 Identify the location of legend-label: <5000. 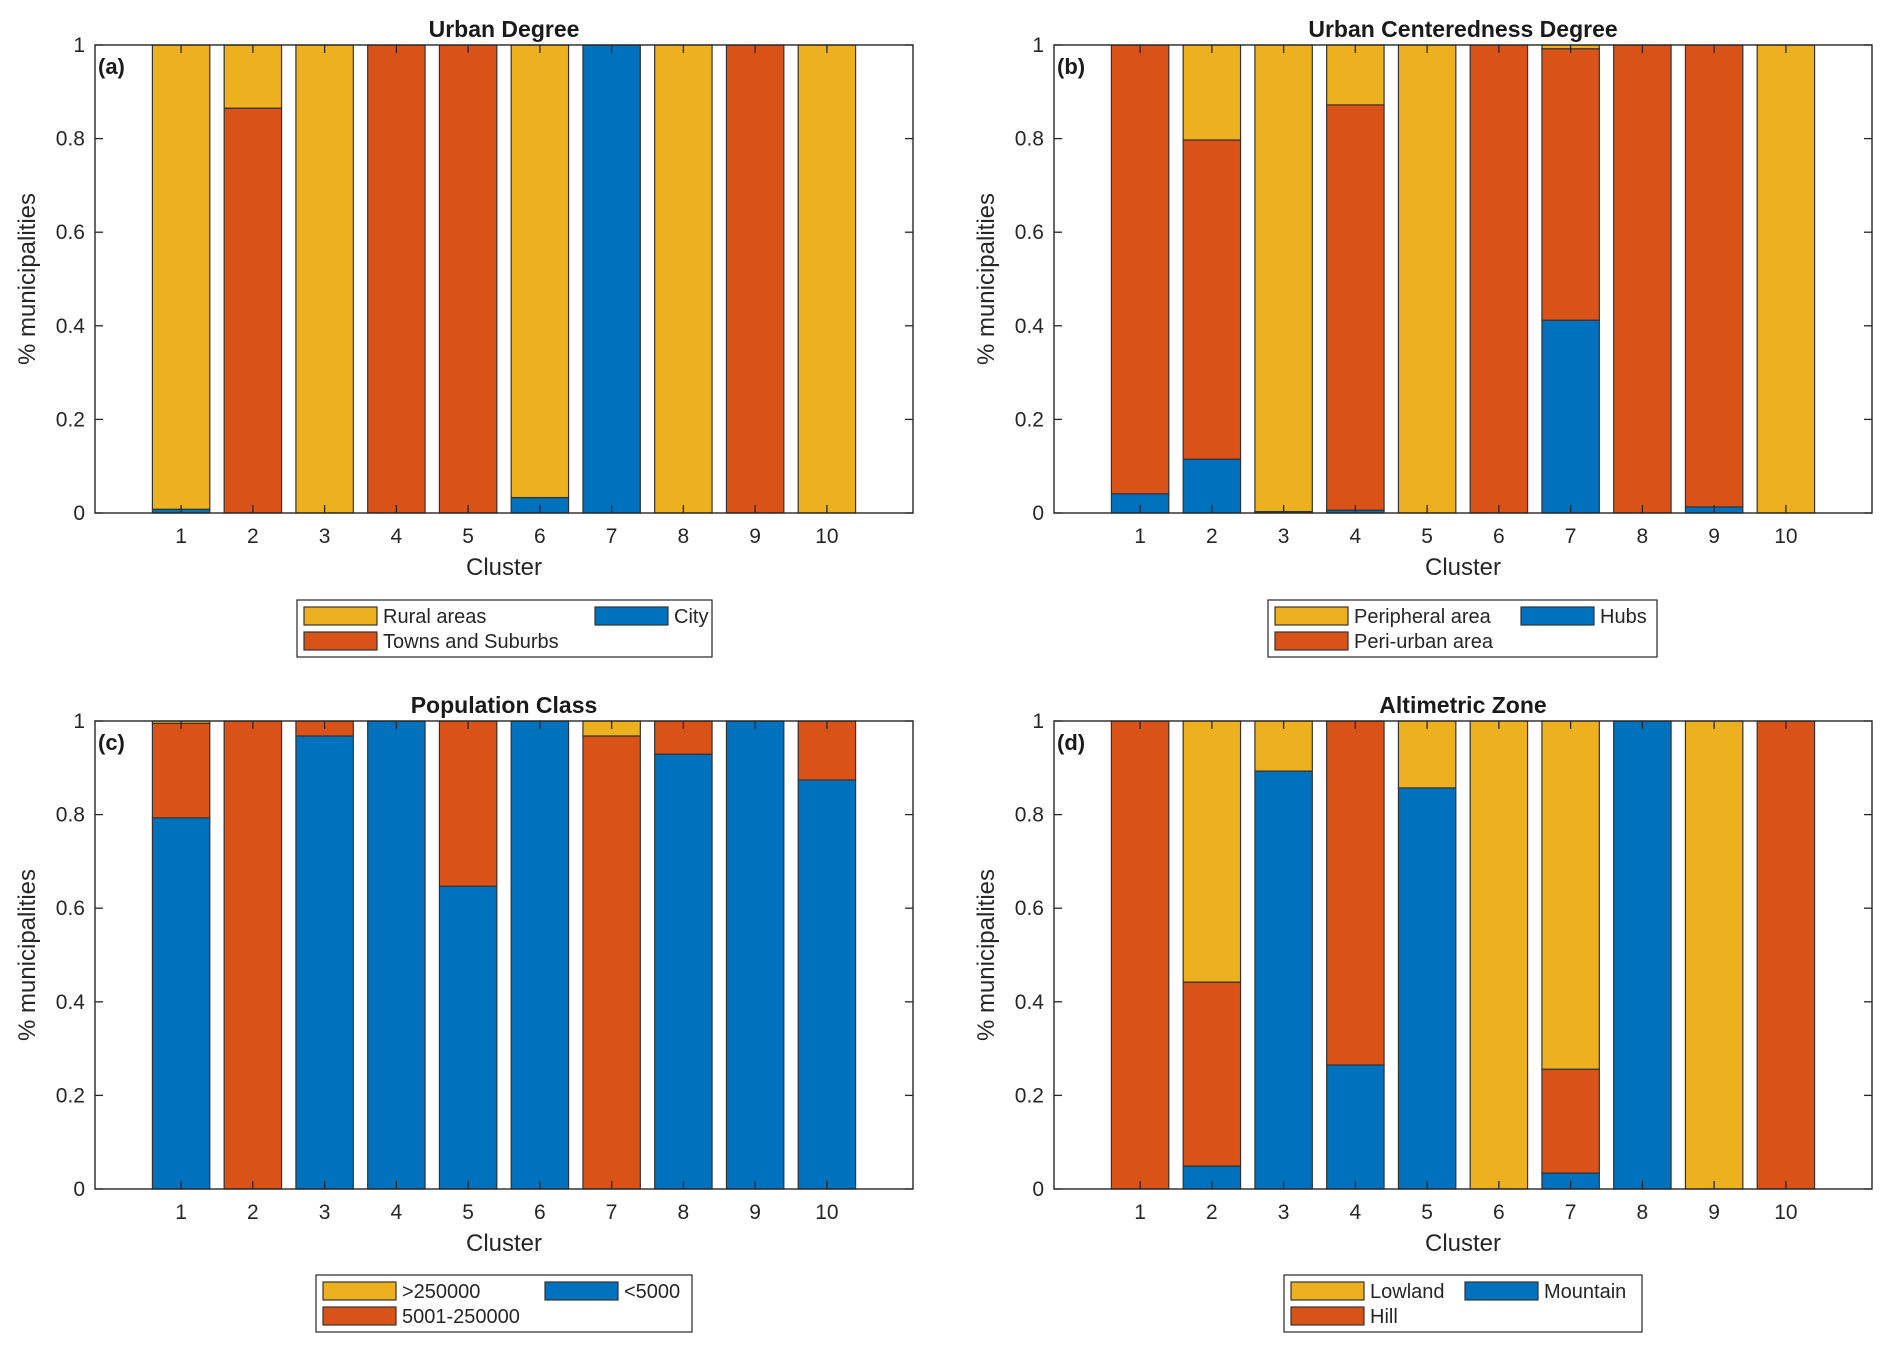
(652, 1292).